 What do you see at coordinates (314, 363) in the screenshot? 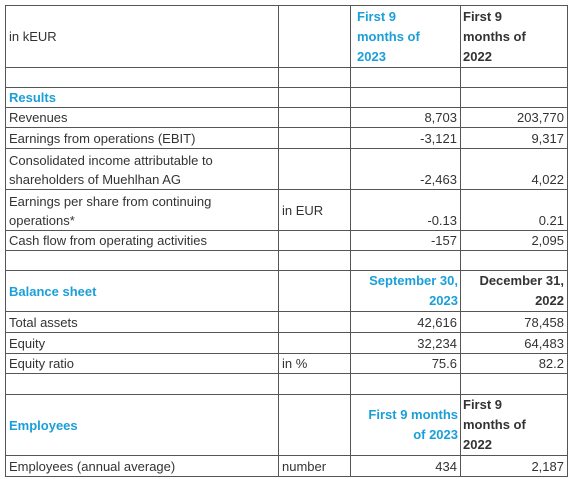
I see `table-cell: in %` at bounding box center [314, 363].